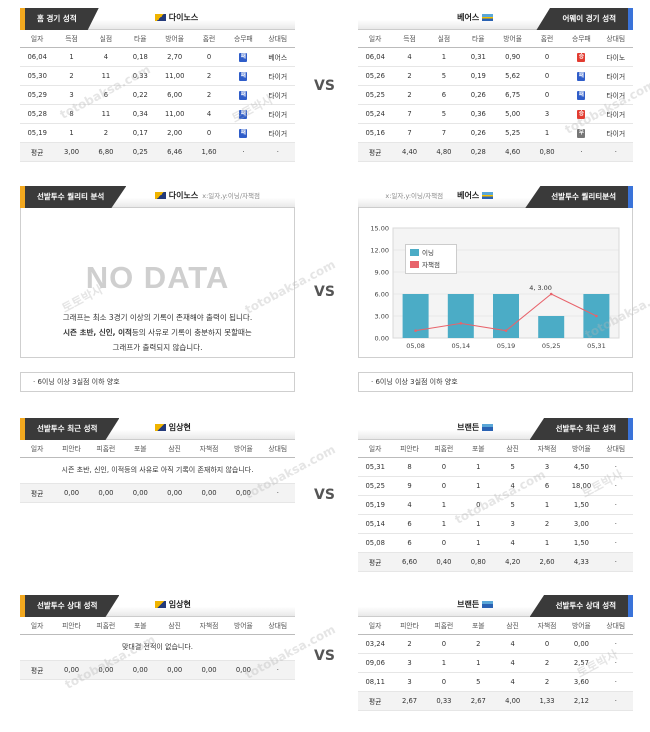 Image resolution: width=650 pixels, height=732 pixels. What do you see at coordinates (439, 196) in the screenshot?
I see `right-quality-team: x:일자,y:이닝/자책점 베어스` at bounding box center [439, 196].